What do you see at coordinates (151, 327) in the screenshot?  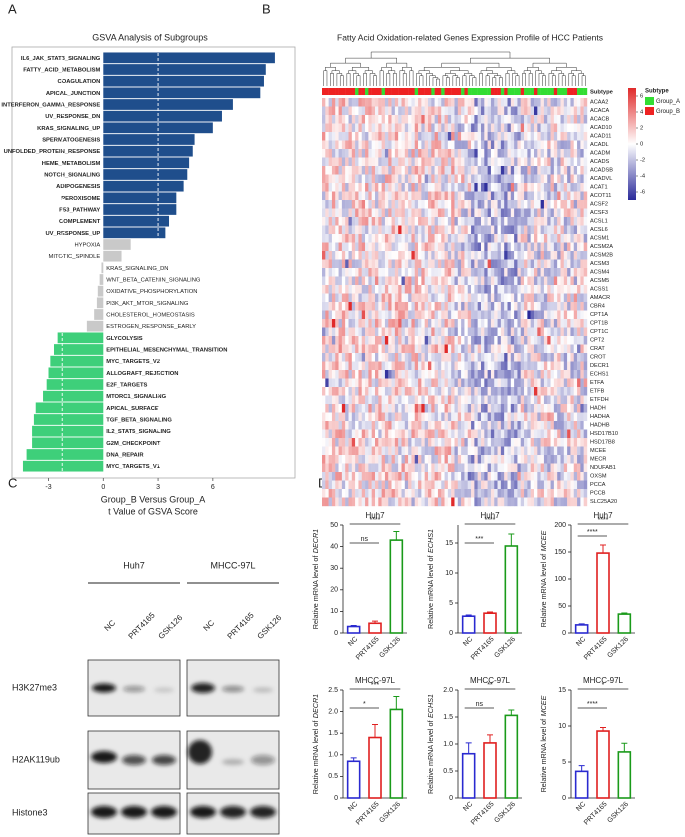 I see `bar-label: ESTROGEN_RESPONSE_EARLY` at bounding box center [151, 327].